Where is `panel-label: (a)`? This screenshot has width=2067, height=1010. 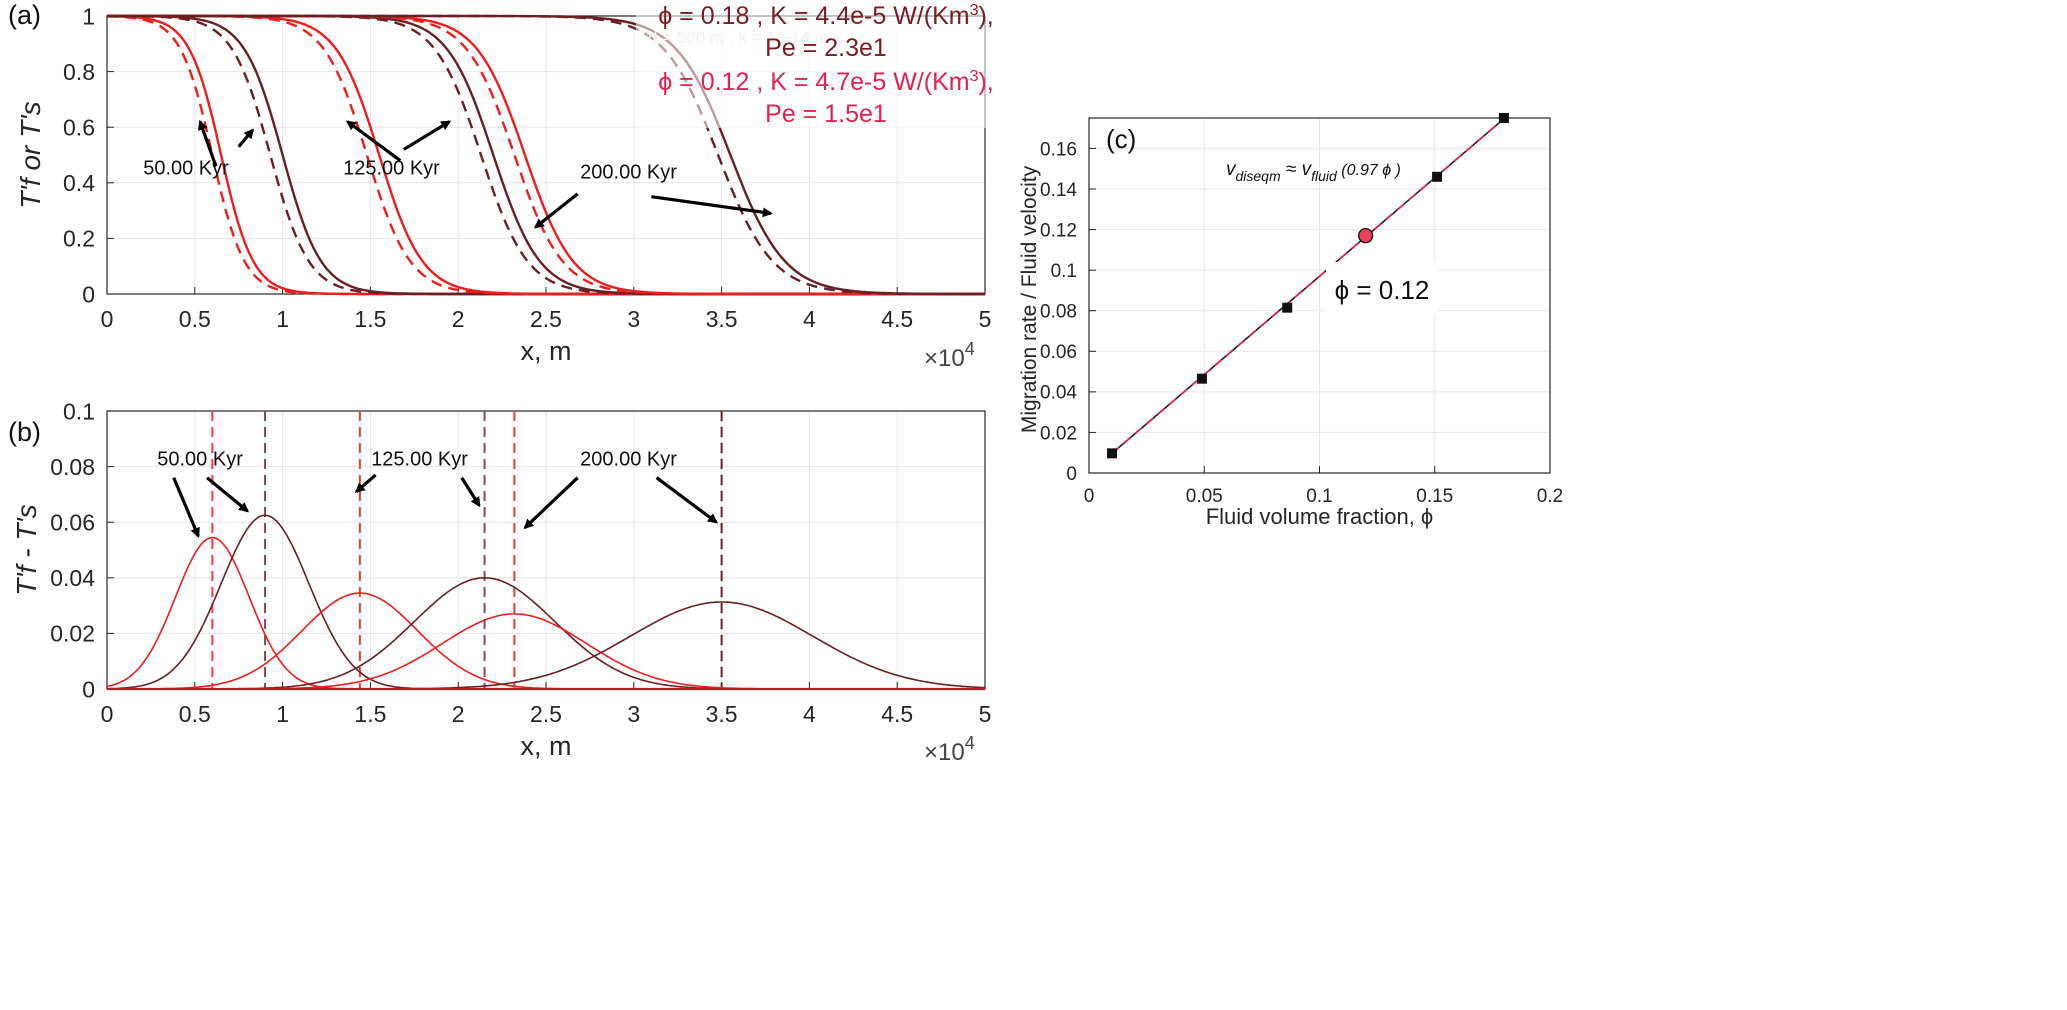
panel-label: (a) is located at coordinates (24, 15).